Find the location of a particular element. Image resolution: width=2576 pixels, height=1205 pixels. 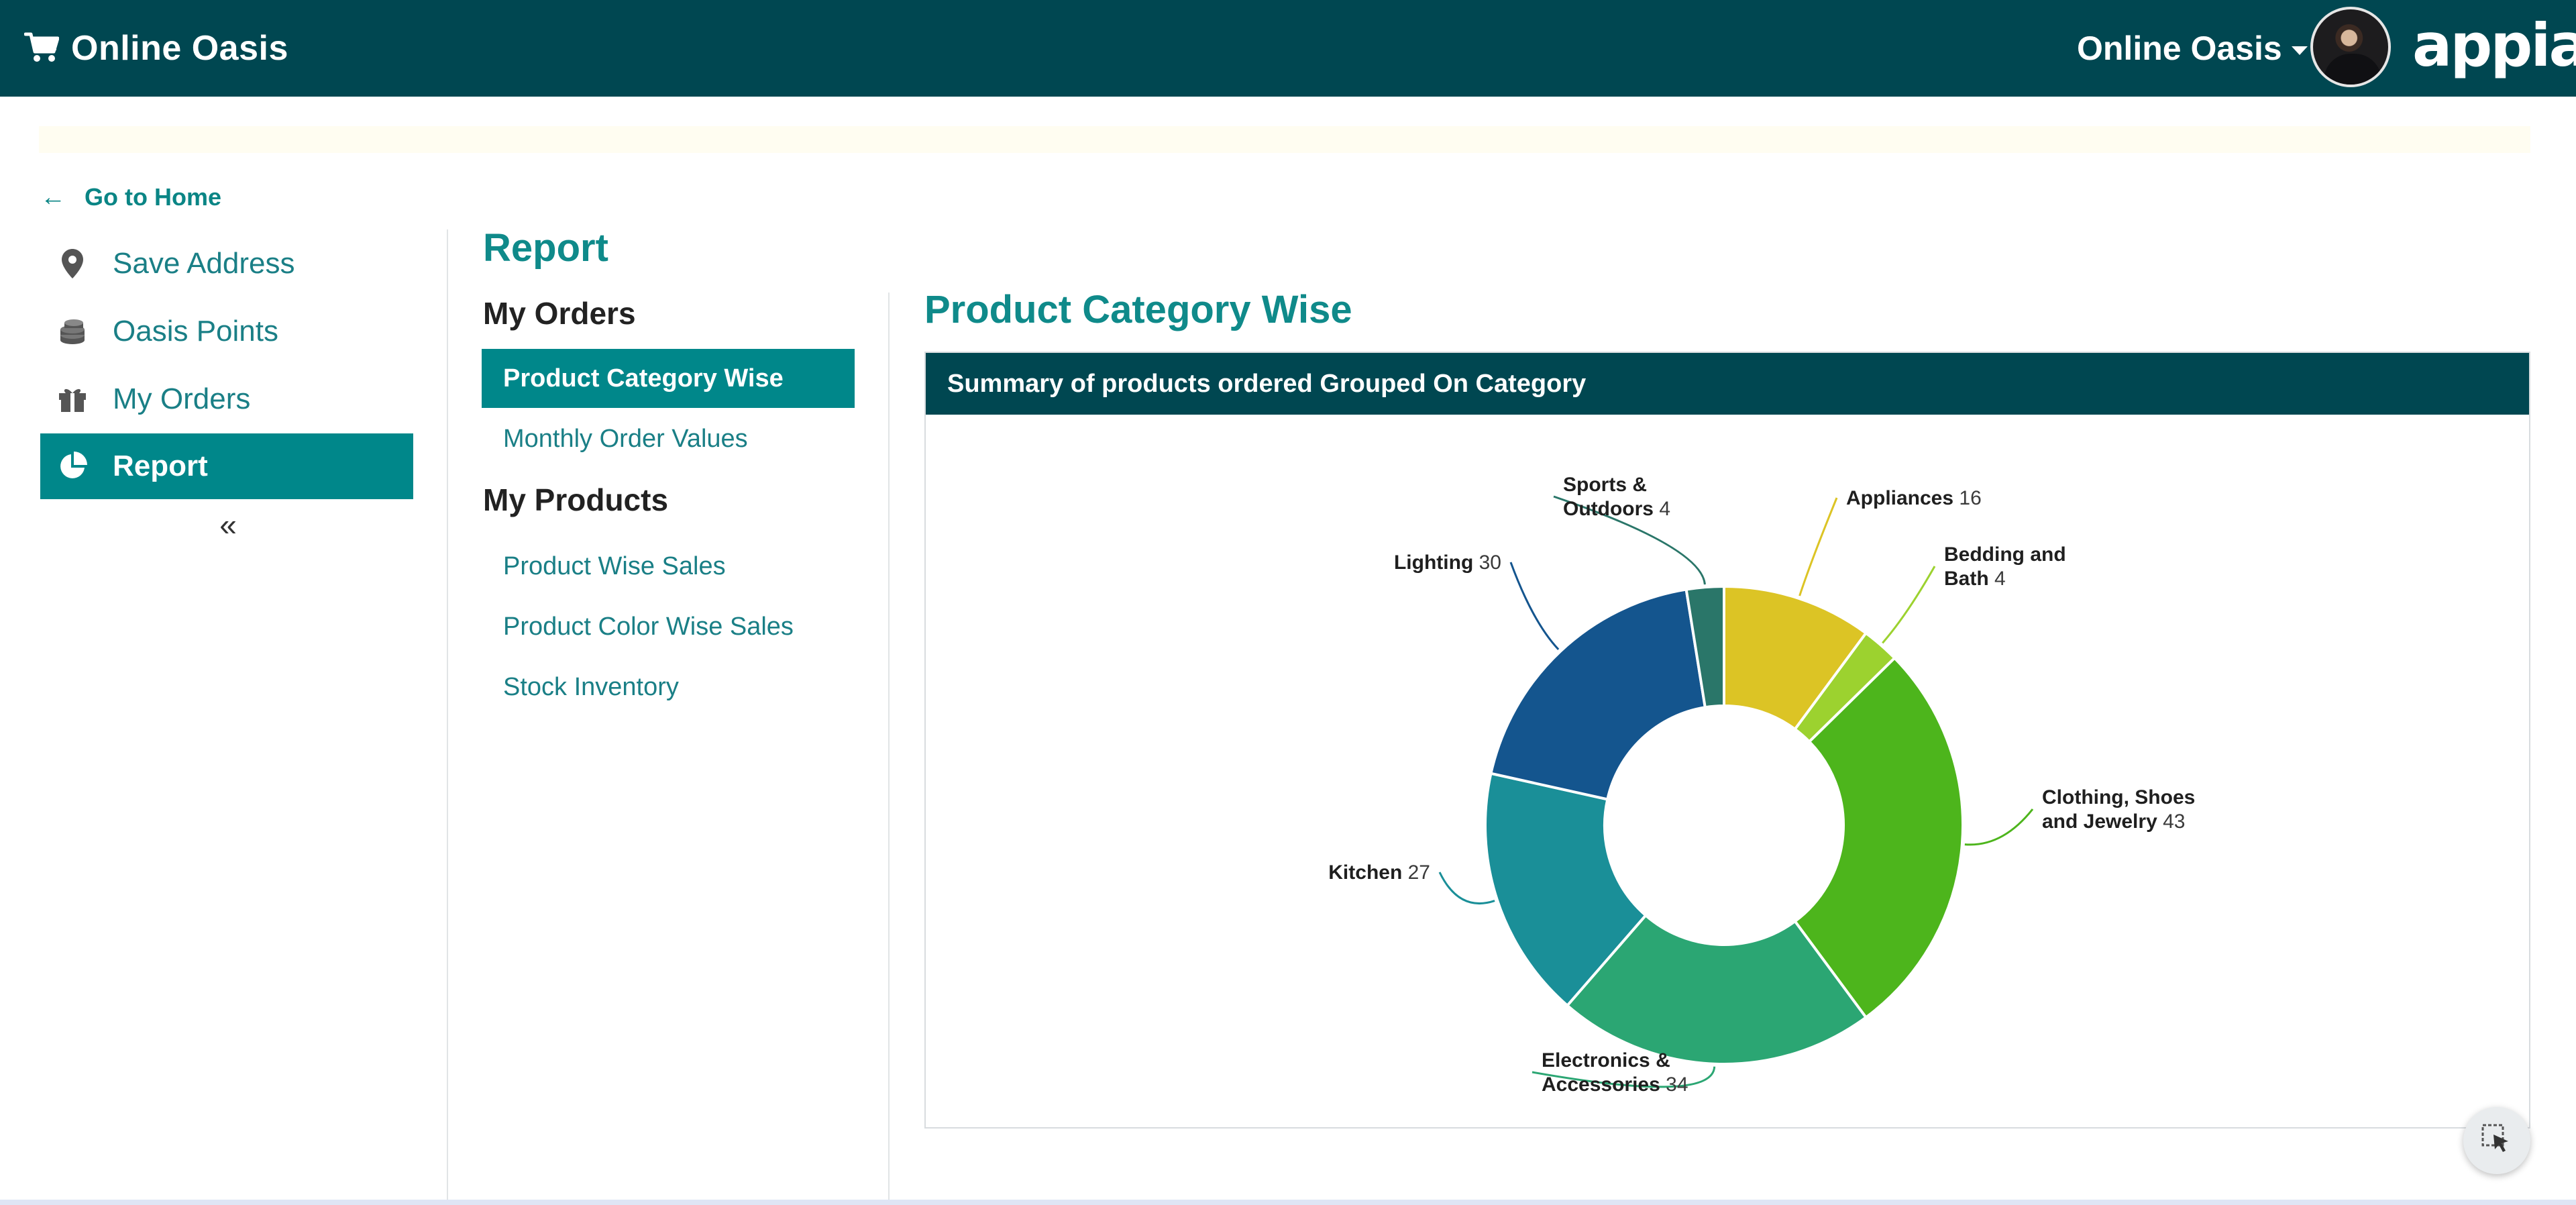

go-to-home-link: ← Go to Home is located at coordinates (130, 197).